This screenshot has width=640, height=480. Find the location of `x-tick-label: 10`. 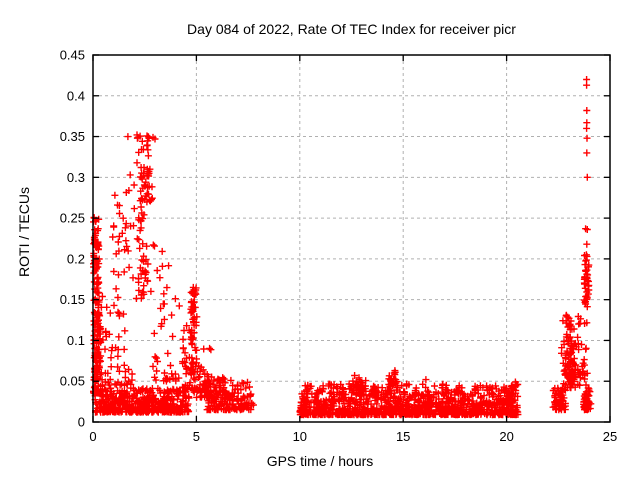

x-tick-label: 10 is located at coordinates (300, 436).